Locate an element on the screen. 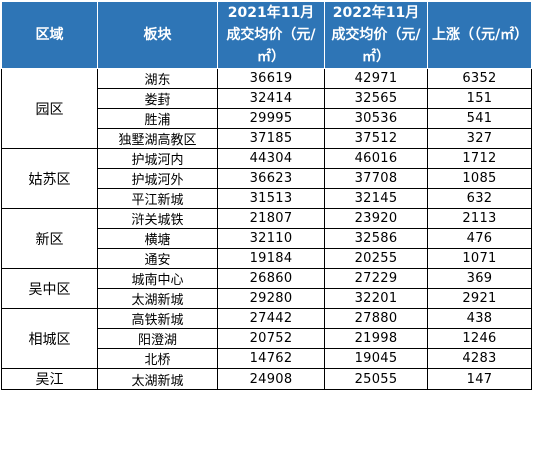 This screenshot has width=533, height=449. table-row: 姑苏区 护城河内 44304 46016 1712 is located at coordinates (266, 178).